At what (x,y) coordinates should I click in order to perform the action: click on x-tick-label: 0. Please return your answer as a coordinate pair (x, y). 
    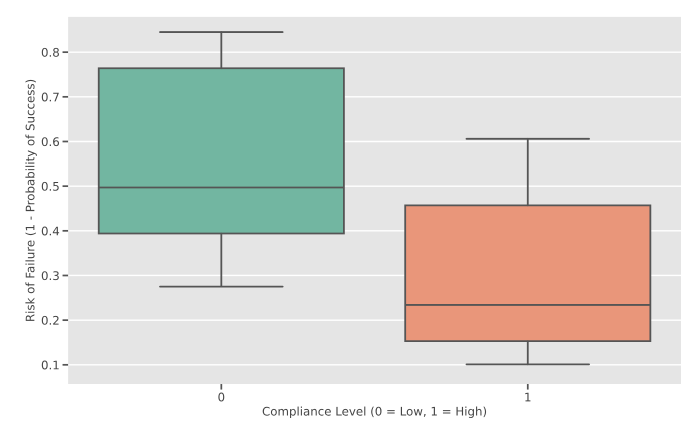
    Looking at the image, I should click on (221, 397).